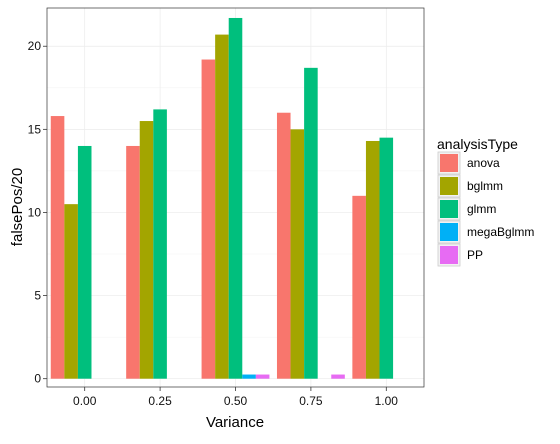 The width and height of the screenshot is (560, 444). What do you see at coordinates (500, 232) in the screenshot?
I see `legend-label-megaBglmm: megaBglmm` at bounding box center [500, 232].